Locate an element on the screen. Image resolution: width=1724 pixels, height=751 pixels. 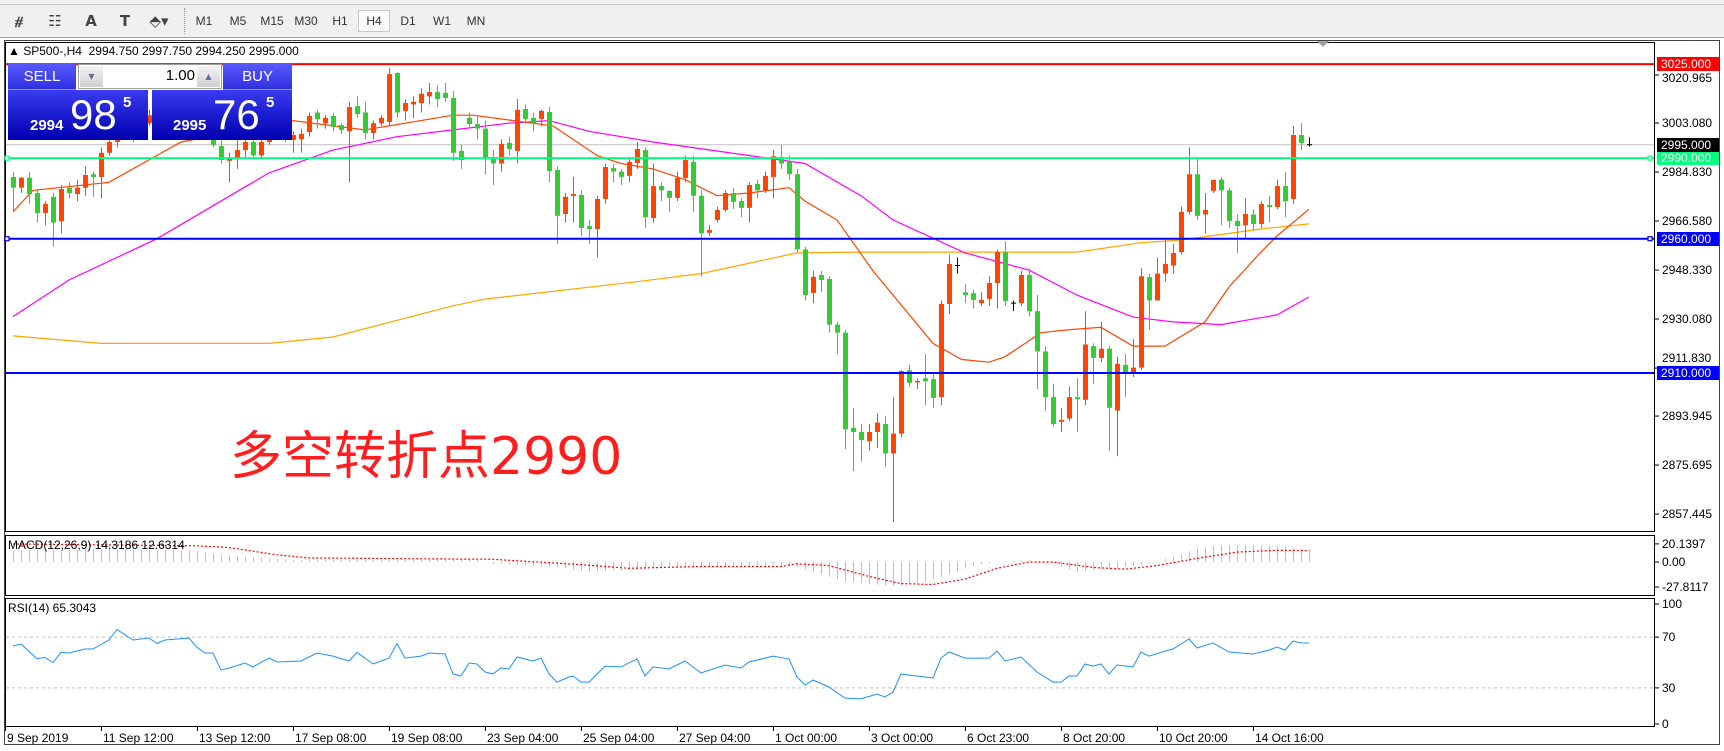
price-axis-label: 2875.695 is located at coordinates (1687, 465).